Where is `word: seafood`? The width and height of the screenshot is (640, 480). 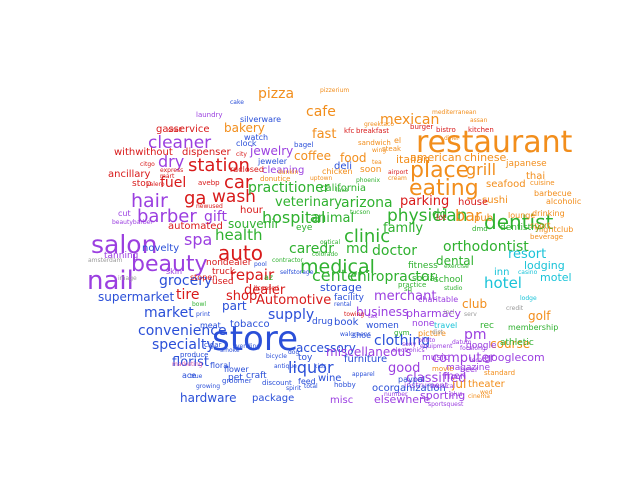 word: seafood is located at coordinates (506, 184).